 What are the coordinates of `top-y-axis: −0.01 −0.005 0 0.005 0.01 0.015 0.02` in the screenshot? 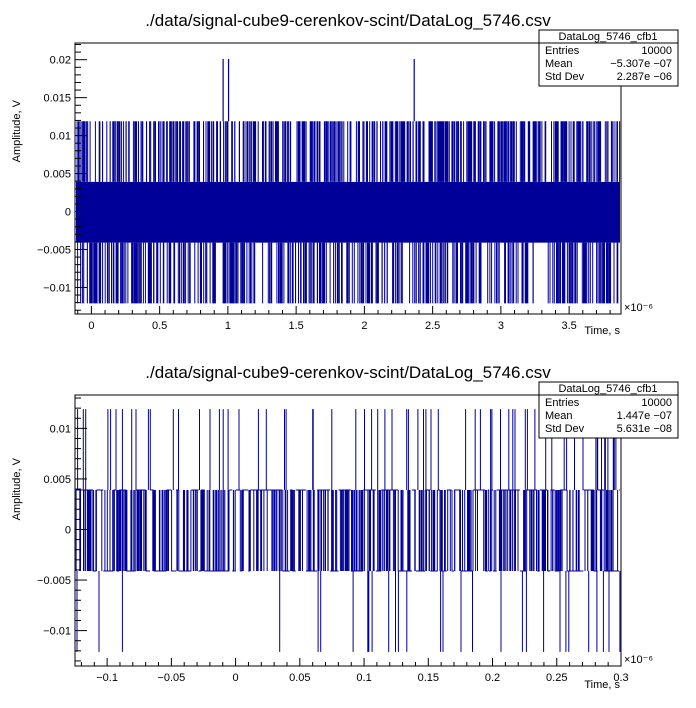 It's located at (62, 177).